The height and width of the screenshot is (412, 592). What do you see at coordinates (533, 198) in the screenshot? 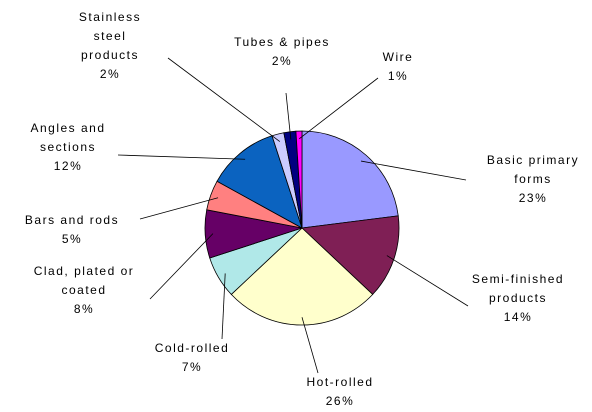
I see `slice-value-label: 23%` at bounding box center [533, 198].